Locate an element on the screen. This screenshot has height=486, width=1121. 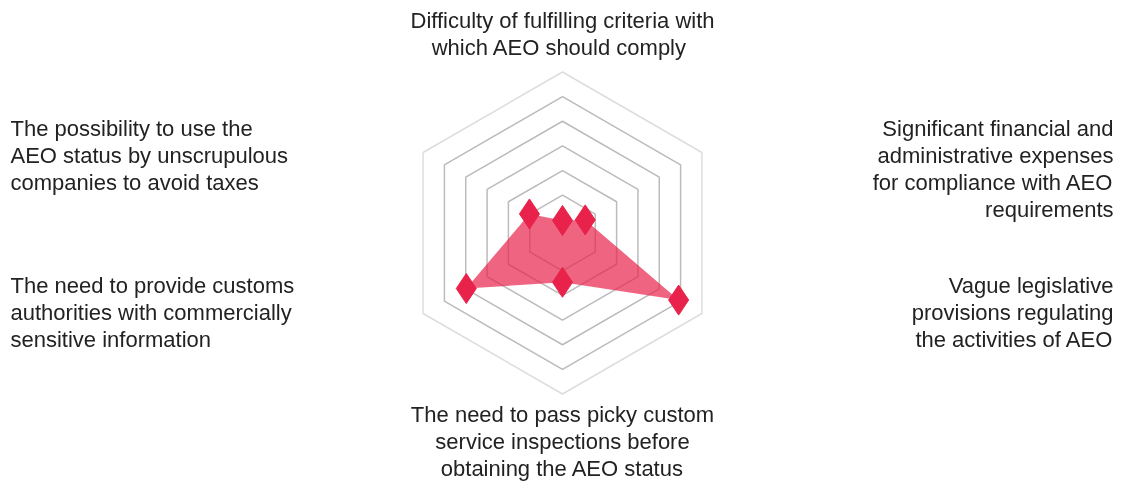
spoke-label: Difficulty of fulfilling criteria with which AEO should comply is located at coordinates (562, 34).